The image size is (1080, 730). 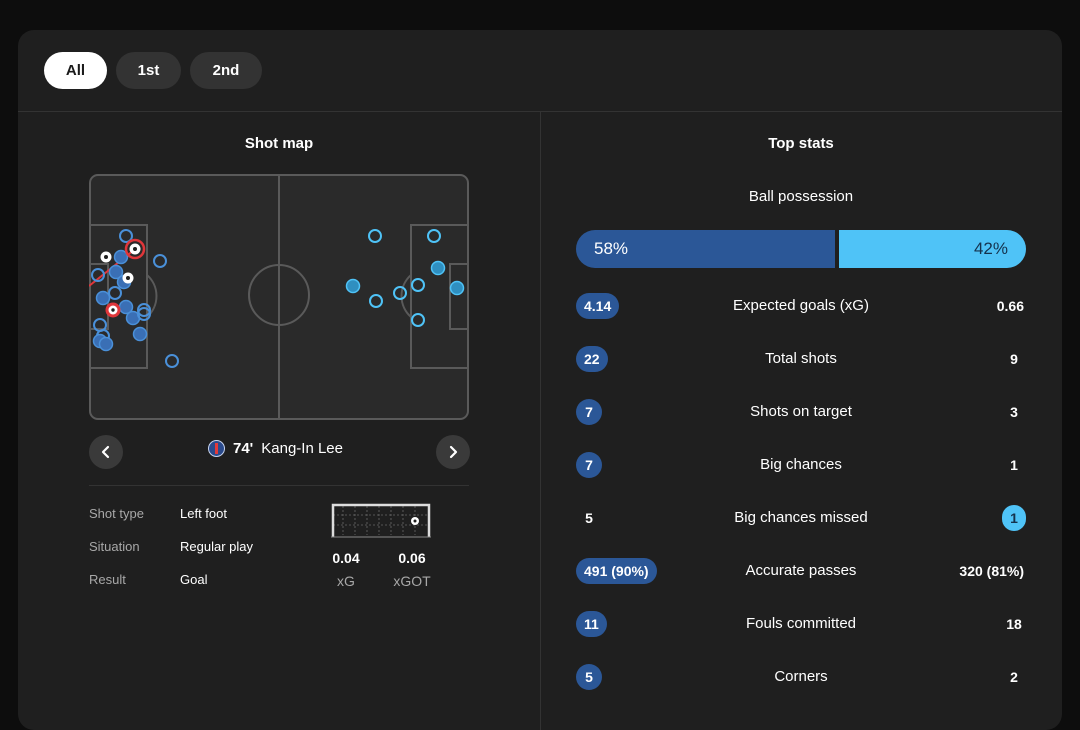 What do you see at coordinates (279, 143) in the screenshot?
I see `shot-map-title: Shot map` at bounding box center [279, 143].